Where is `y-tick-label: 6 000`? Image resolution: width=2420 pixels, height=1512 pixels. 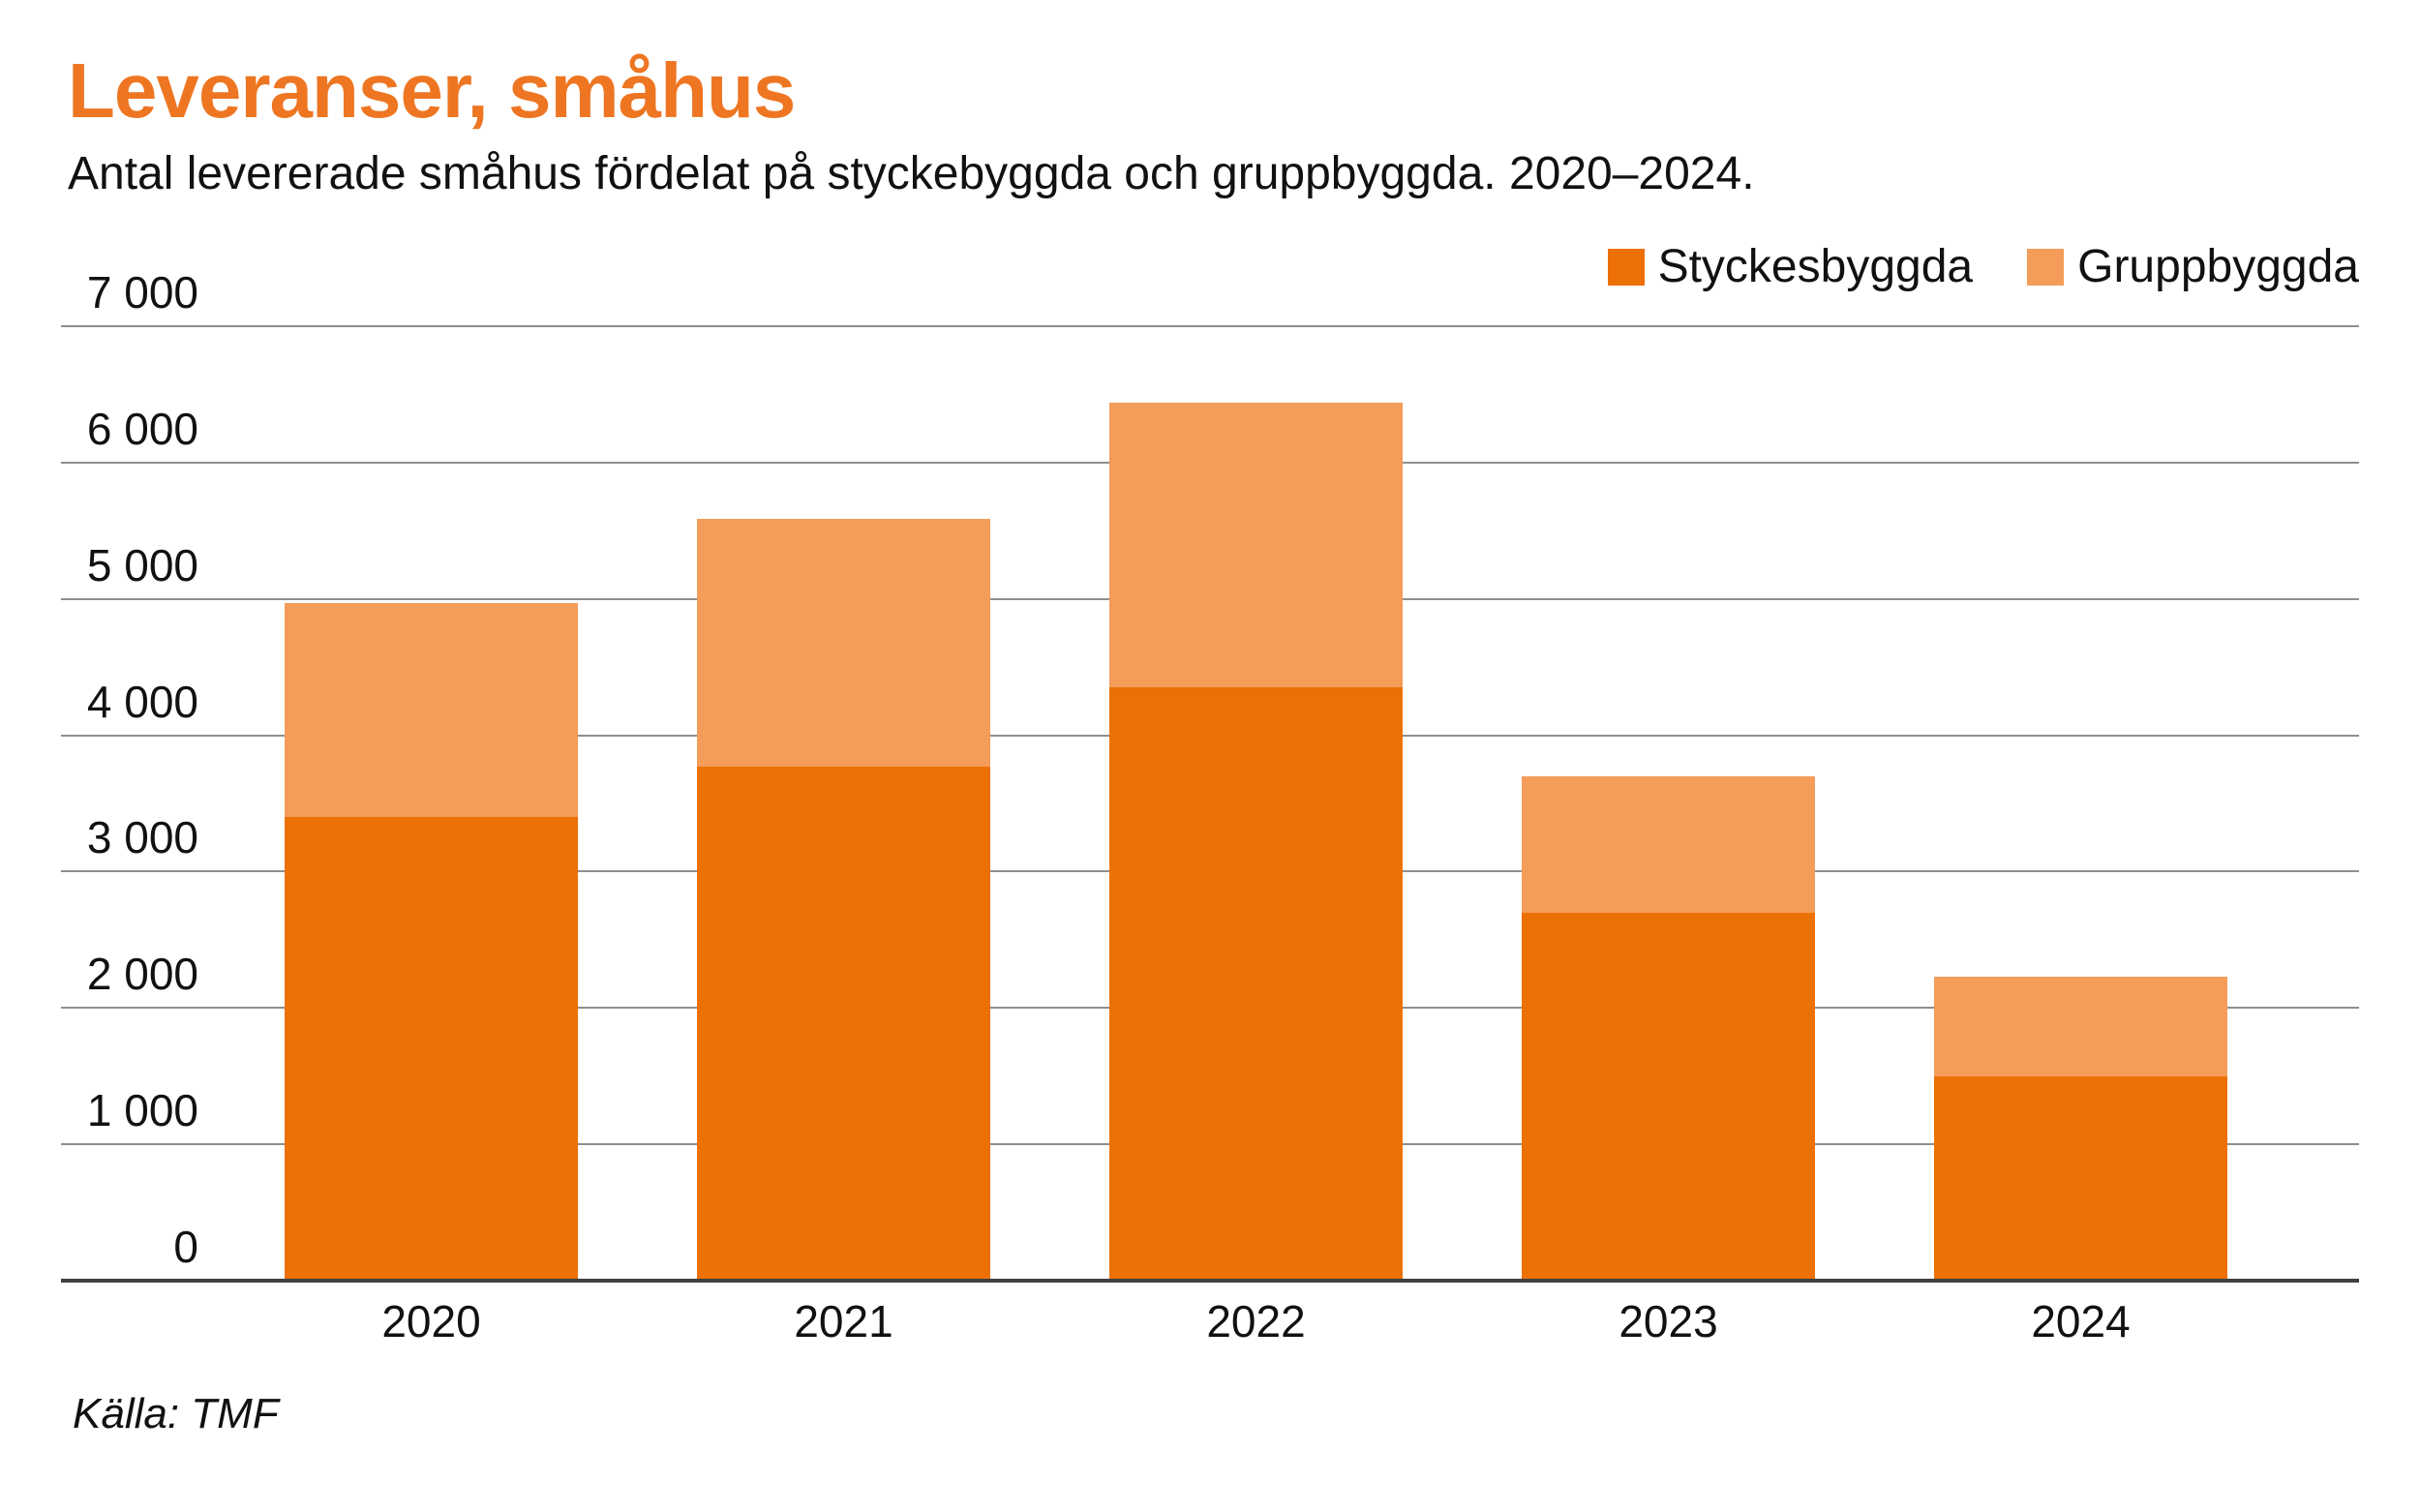
y-tick-label: 6 000 is located at coordinates (142, 428).